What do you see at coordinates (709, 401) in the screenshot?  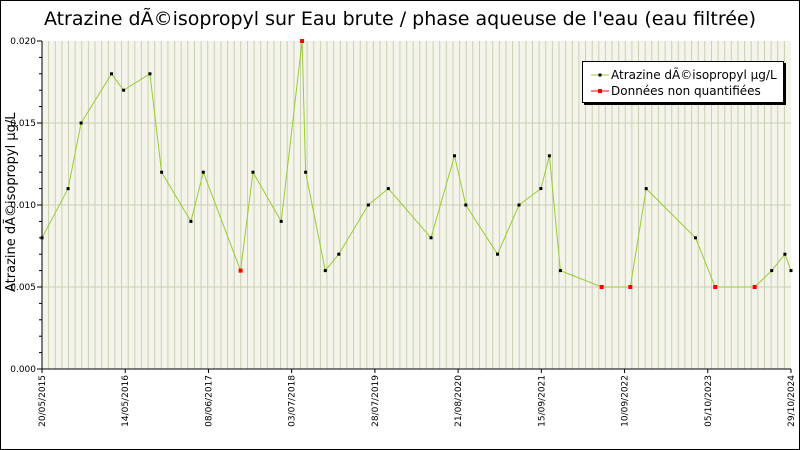 I see `x-tick-label: 05/10/2023` at bounding box center [709, 401].